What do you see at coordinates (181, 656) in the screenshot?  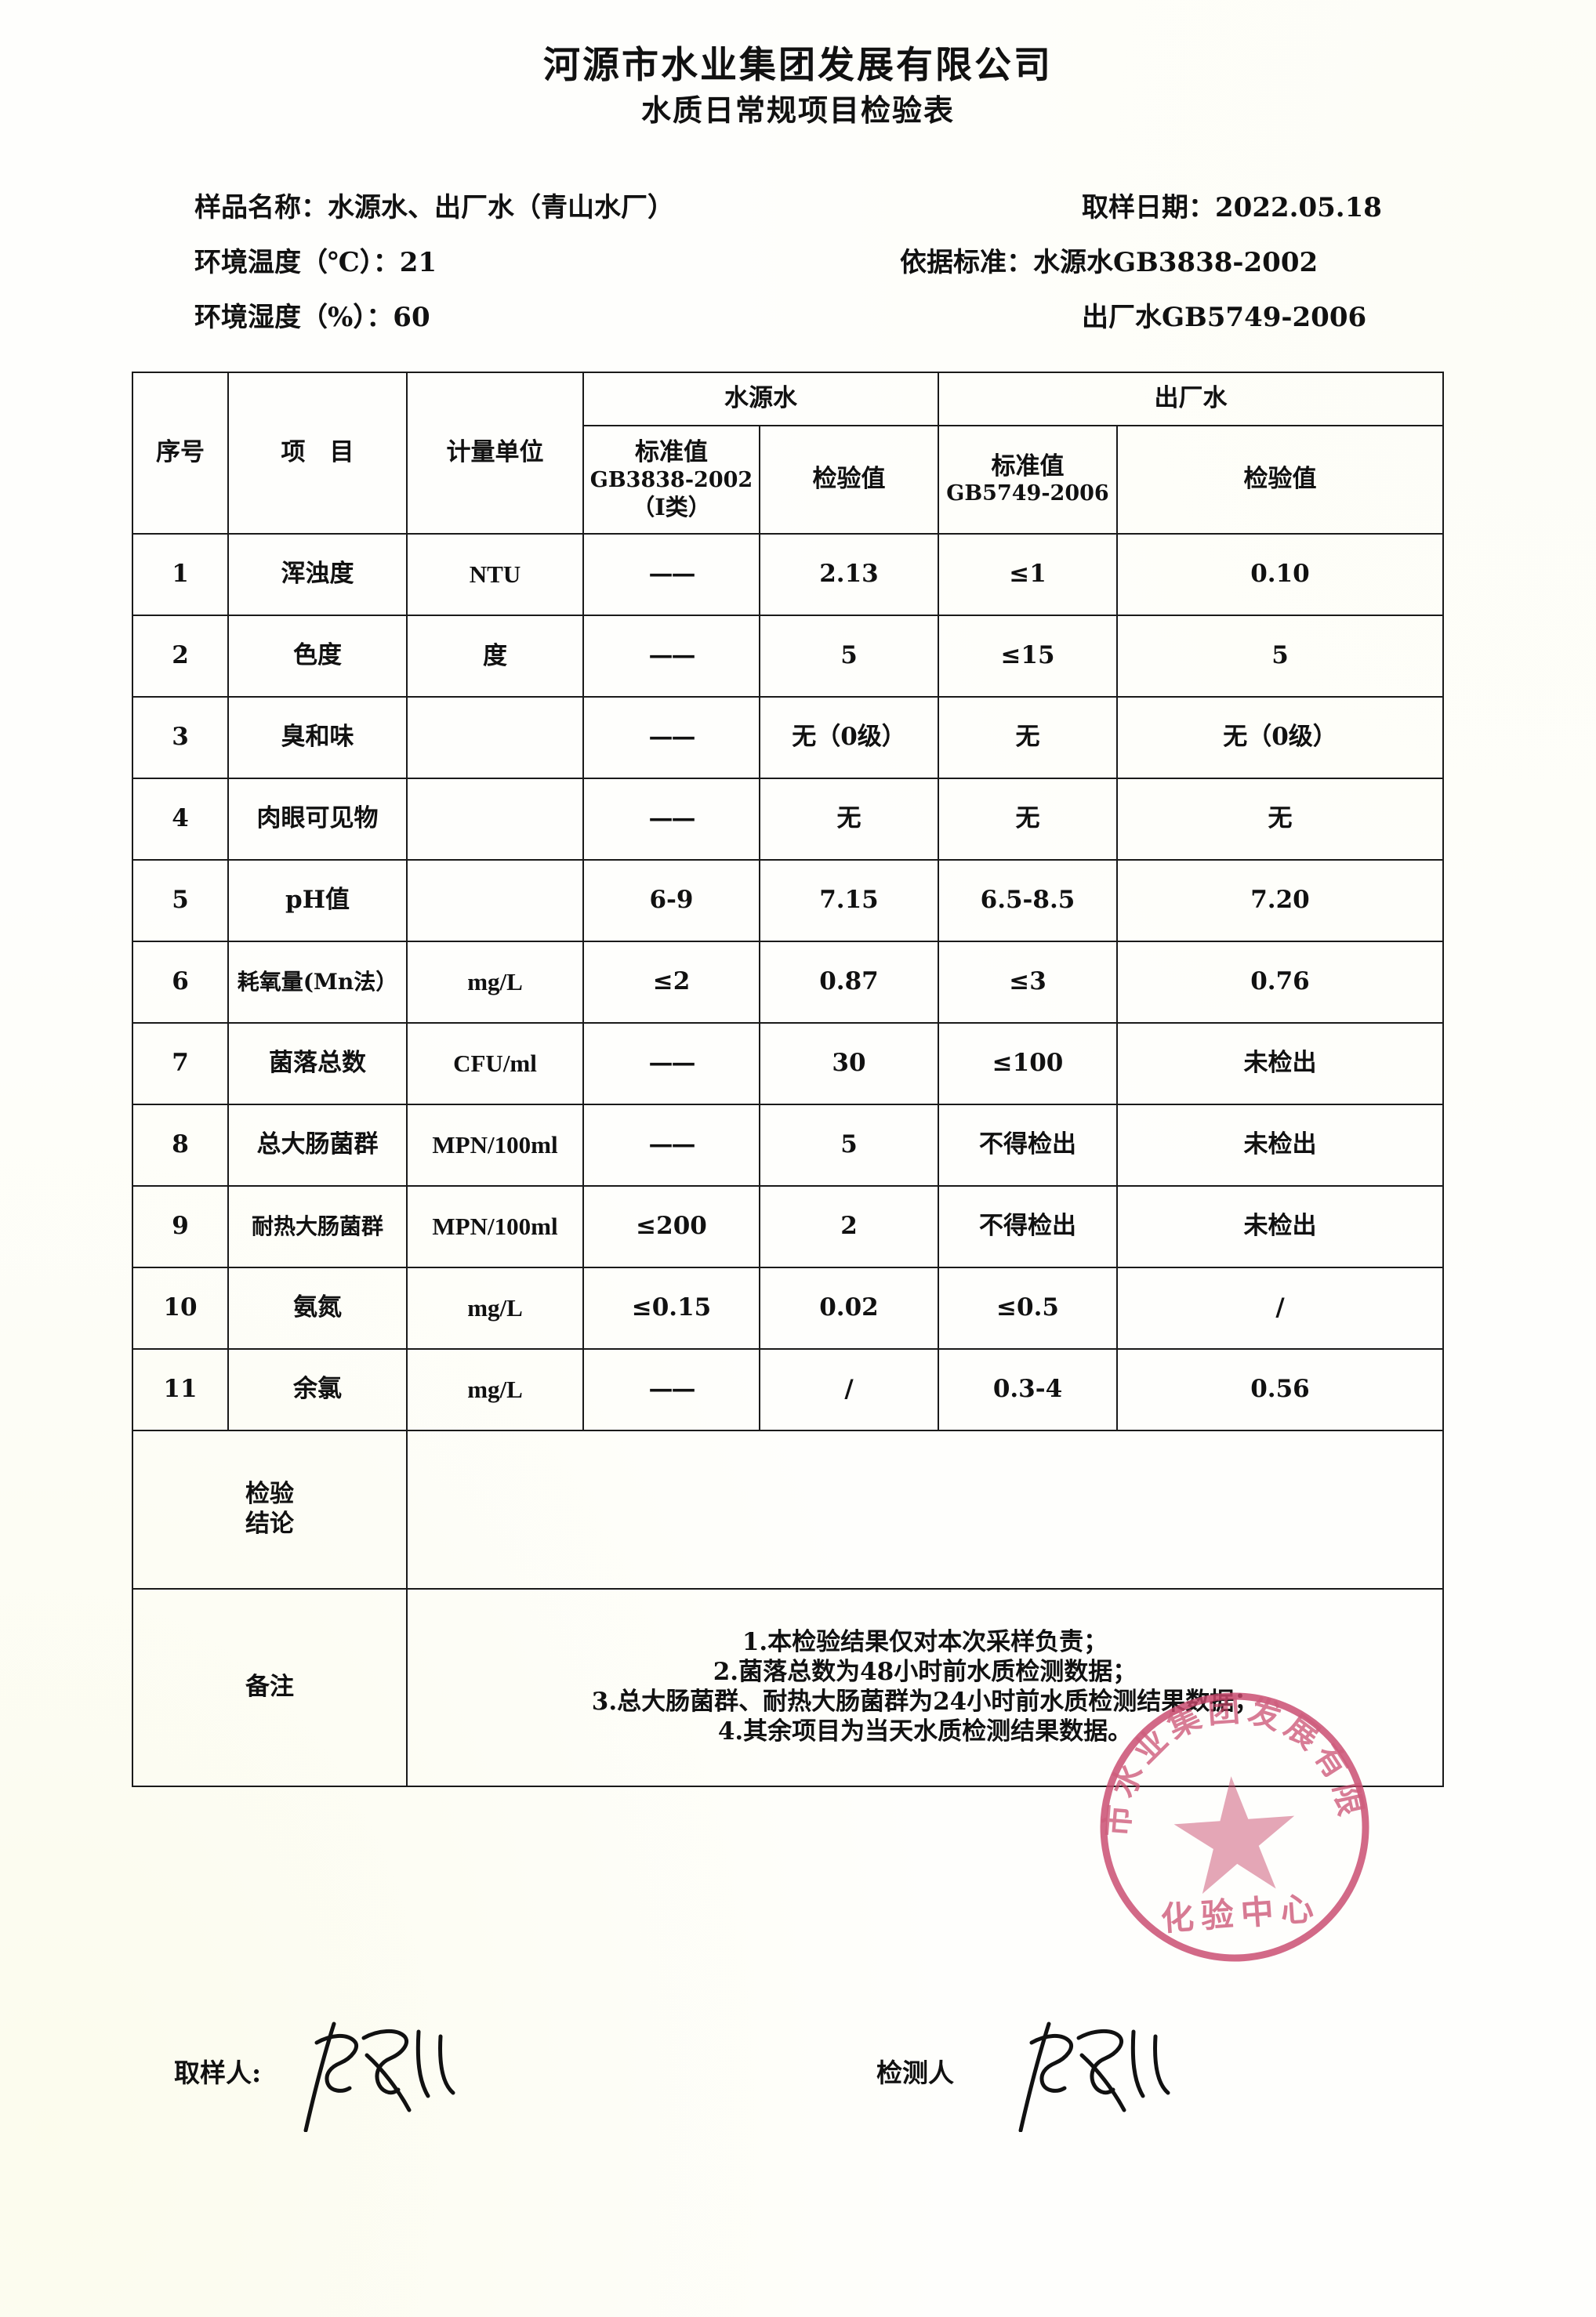 I see `cell-no: 2` at bounding box center [181, 656].